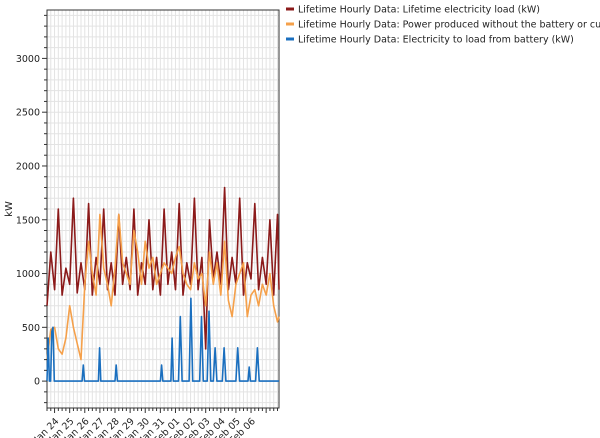 The image size is (600, 438). What do you see at coordinates (28, 274) in the screenshot?
I see `y-tick-label: 1000` at bounding box center [28, 274].